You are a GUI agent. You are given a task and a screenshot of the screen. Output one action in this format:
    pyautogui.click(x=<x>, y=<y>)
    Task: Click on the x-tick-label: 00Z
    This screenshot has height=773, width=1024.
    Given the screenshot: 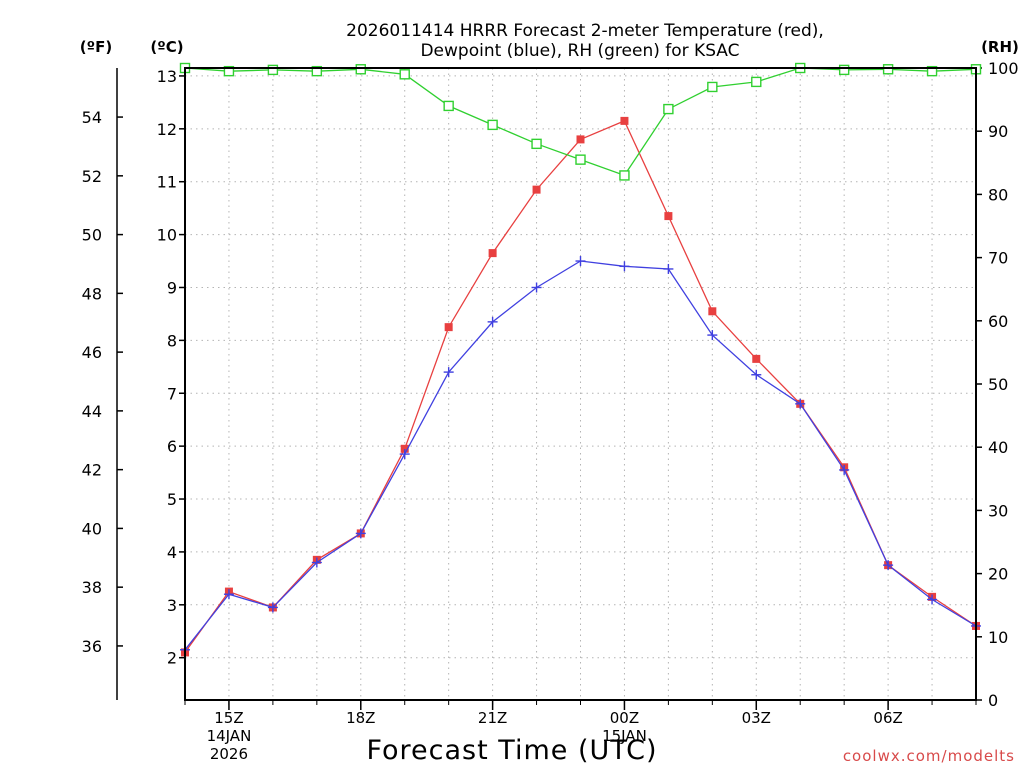 What is the action you would take?
    pyautogui.click(x=624, y=718)
    